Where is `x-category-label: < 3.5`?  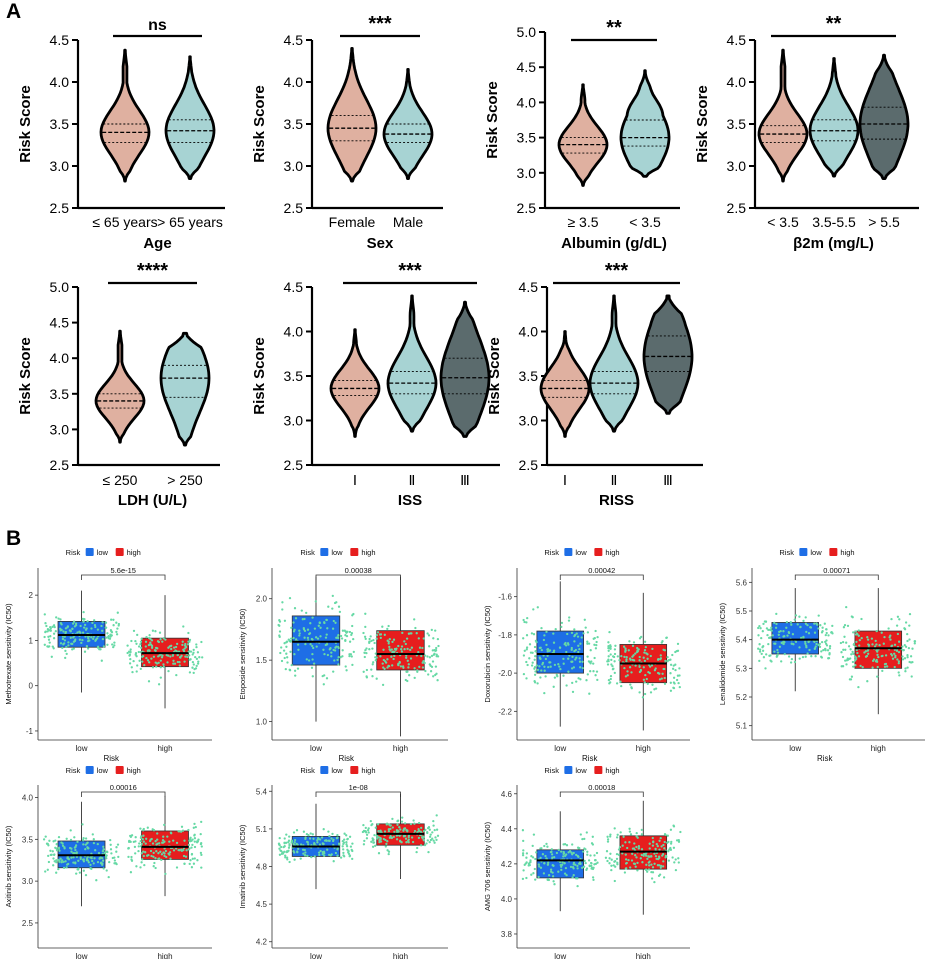 x-category-label: < 3.5 is located at coordinates (783, 222).